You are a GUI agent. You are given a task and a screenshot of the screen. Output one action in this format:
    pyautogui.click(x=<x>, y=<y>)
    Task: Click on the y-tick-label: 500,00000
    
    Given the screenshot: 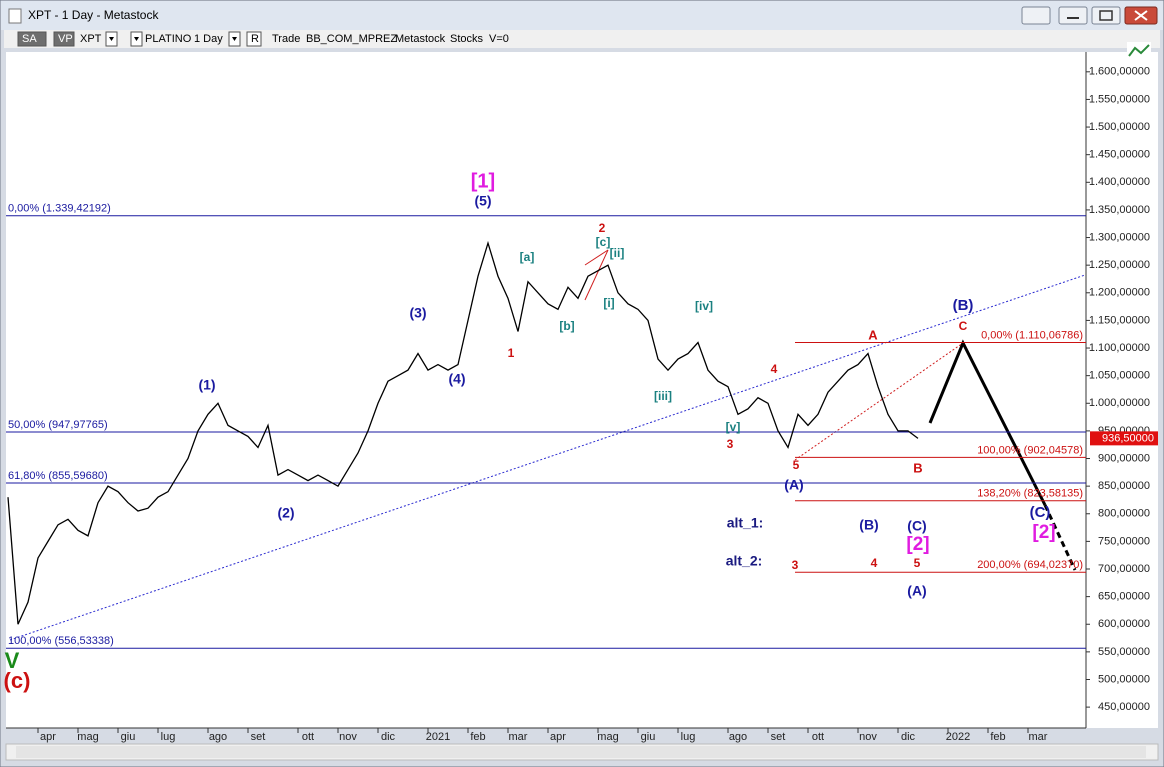 What is the action you would take?
    pyautogui.click(x=1124, y=679)
    